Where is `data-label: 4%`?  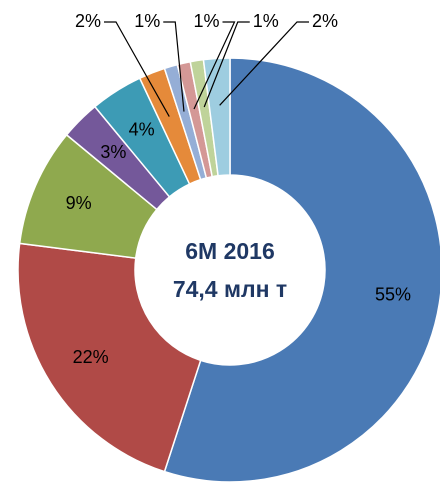
data-label: 4% is located at coordinates (142, 129).